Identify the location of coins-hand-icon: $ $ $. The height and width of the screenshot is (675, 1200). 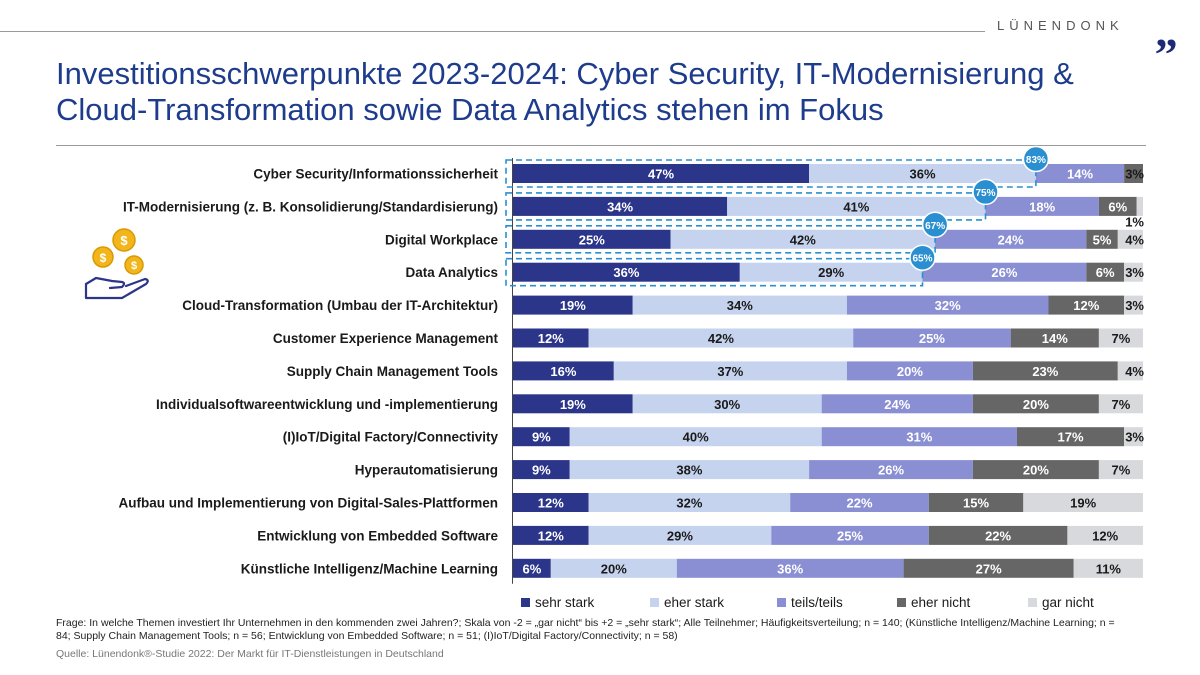
(116, 264).